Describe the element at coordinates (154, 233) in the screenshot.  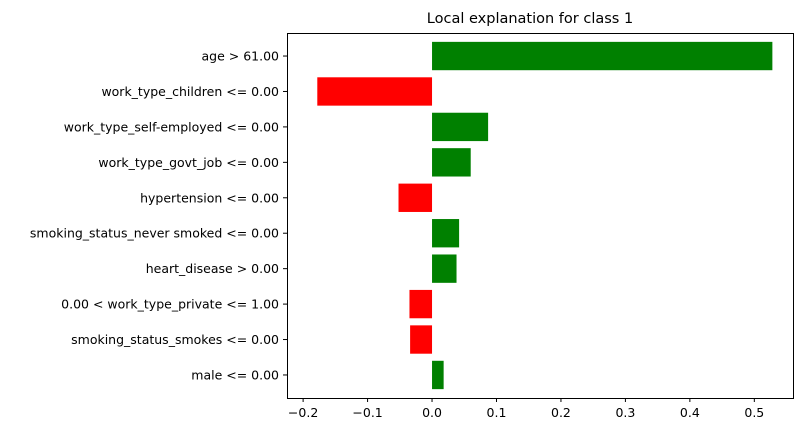
I see `y-tick-label-5: smoking_status_never smoked <= 0.00` at that location.